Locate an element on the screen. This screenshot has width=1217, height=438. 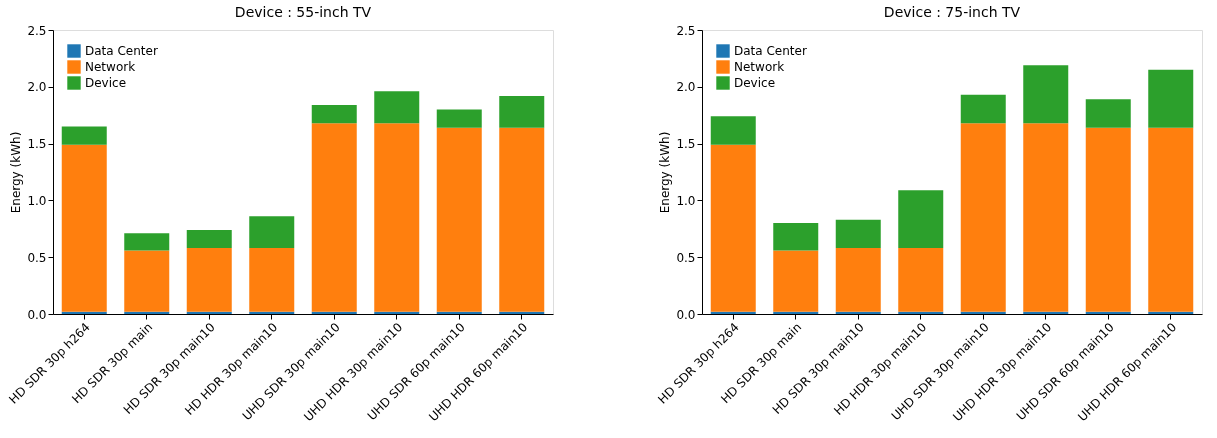
chart-title: Device : 55-inch TV is located at coordinates (303, 12).